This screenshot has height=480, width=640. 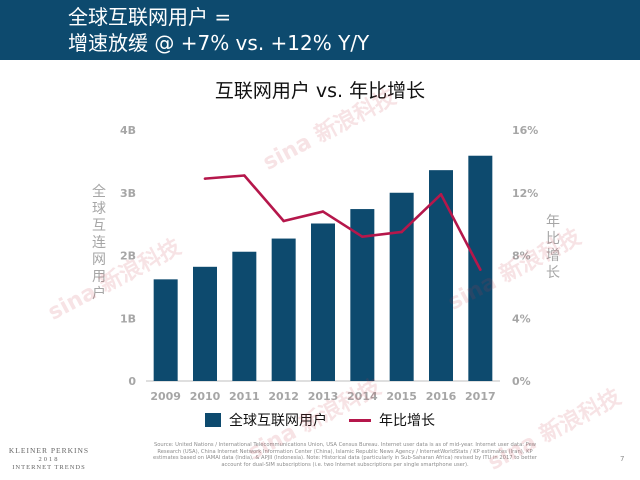 What do you see at coordinates (441, 396) in the screenshot?
I see `x-tick-label: 2016` at bounding box center [441, 396].